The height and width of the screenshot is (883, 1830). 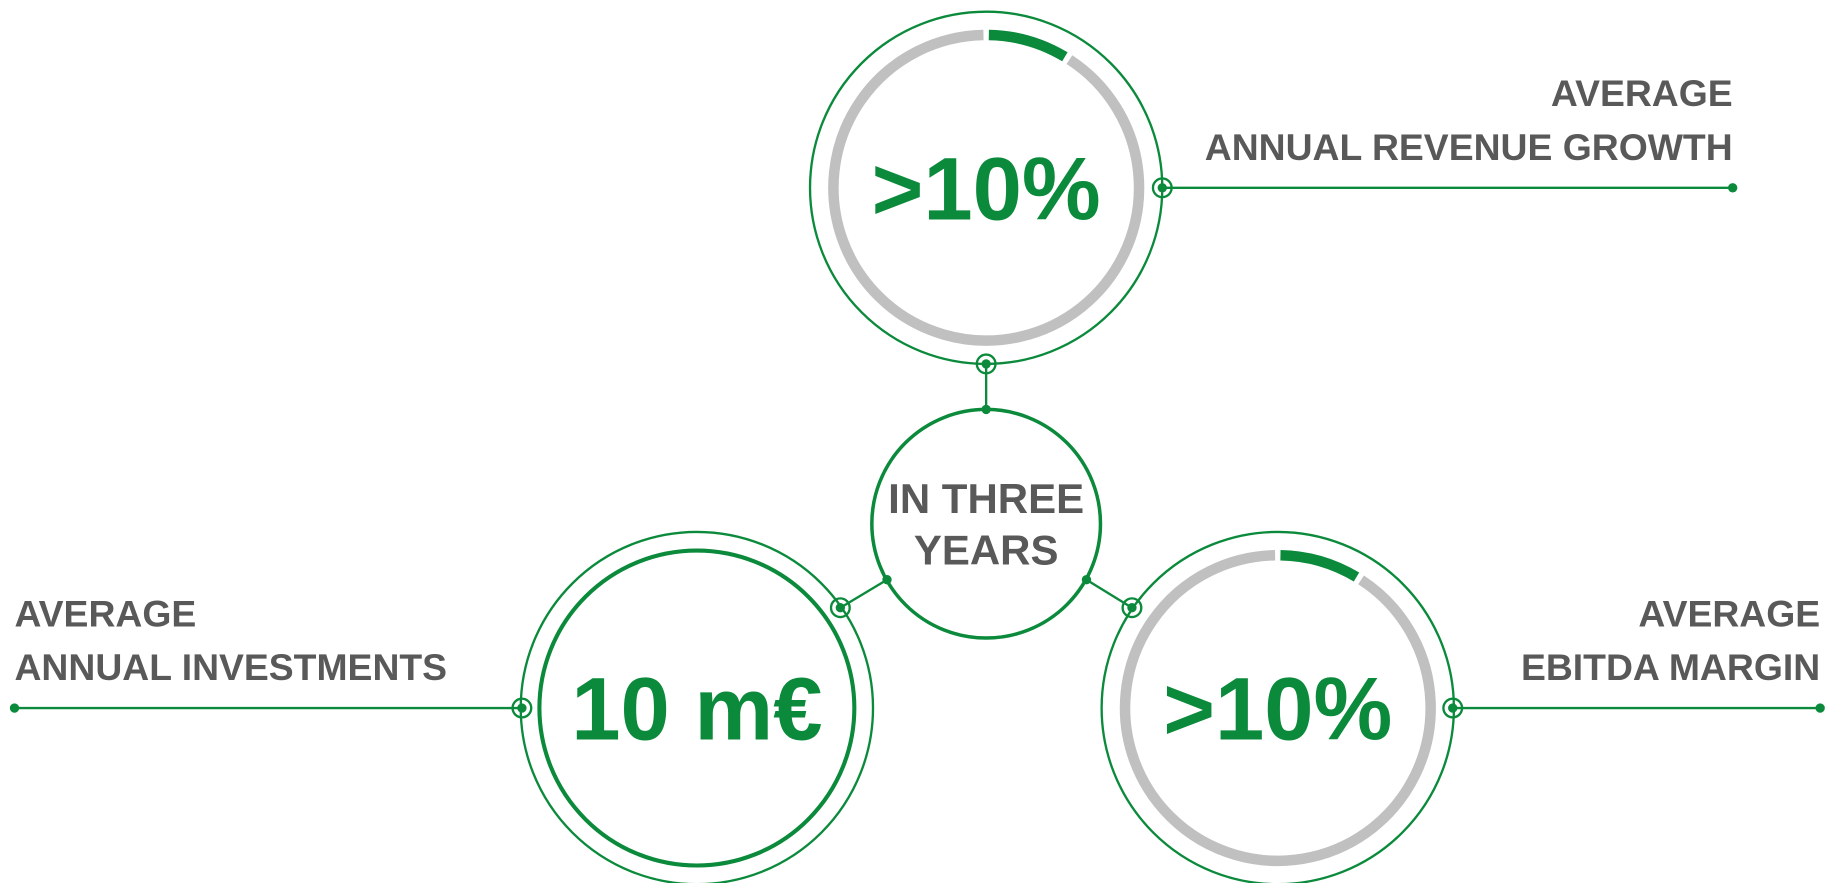 I want to click on label: ANNUAL INVESTMENTS, so click(x=231, y=667).